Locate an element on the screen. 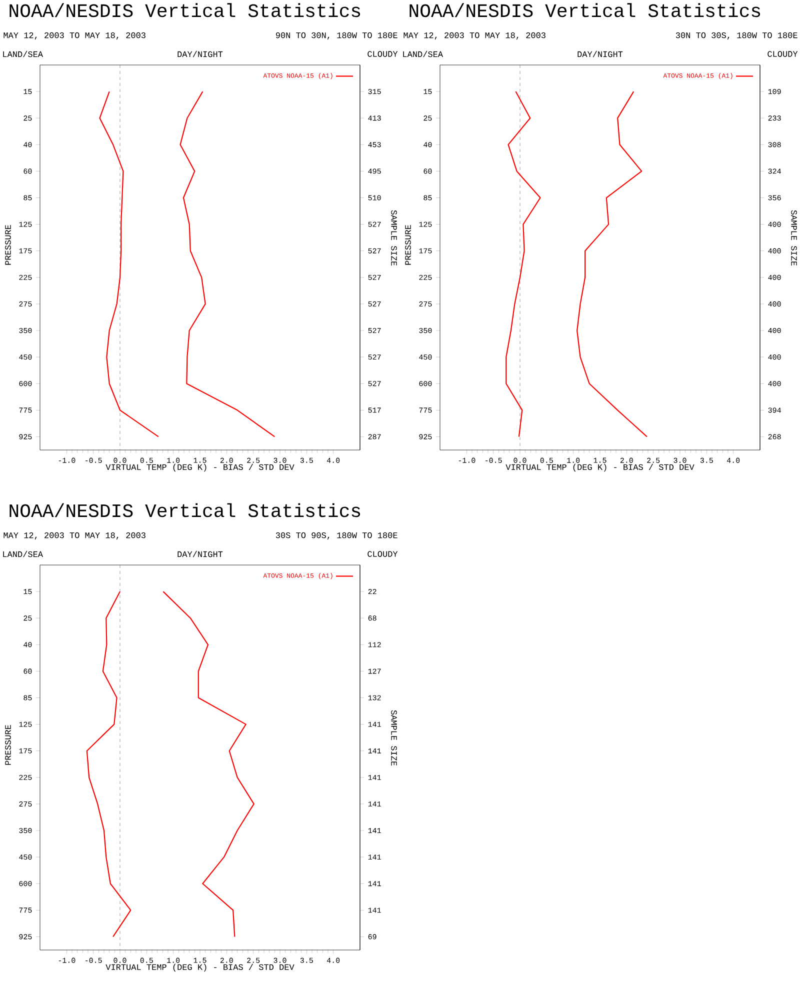 Image resolution: width=800 pixels, height=1000 pixels. text: 30N TO 30S, 180W TO 180E is located at coordinates (737, 36).